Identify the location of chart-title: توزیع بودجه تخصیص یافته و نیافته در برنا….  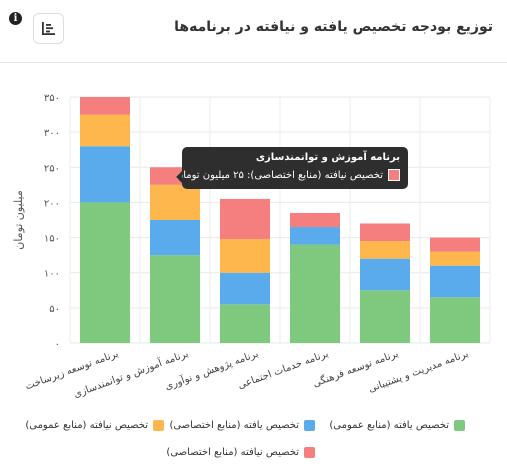
(333, 27).